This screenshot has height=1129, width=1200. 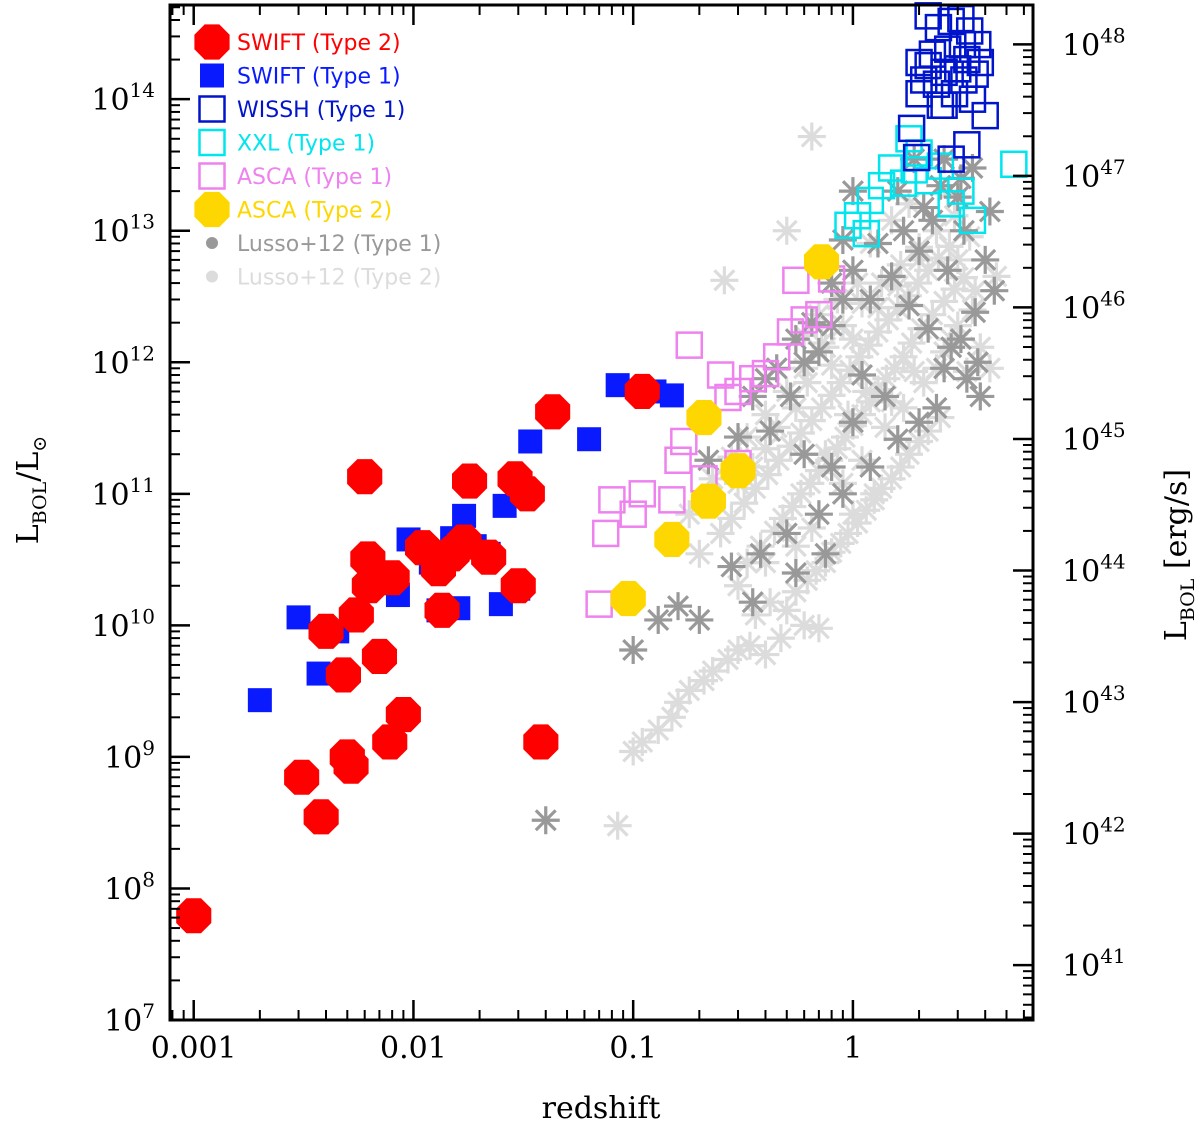 I want to click on y-left-tick-label: 10⁹, so click(x=129, y=756).